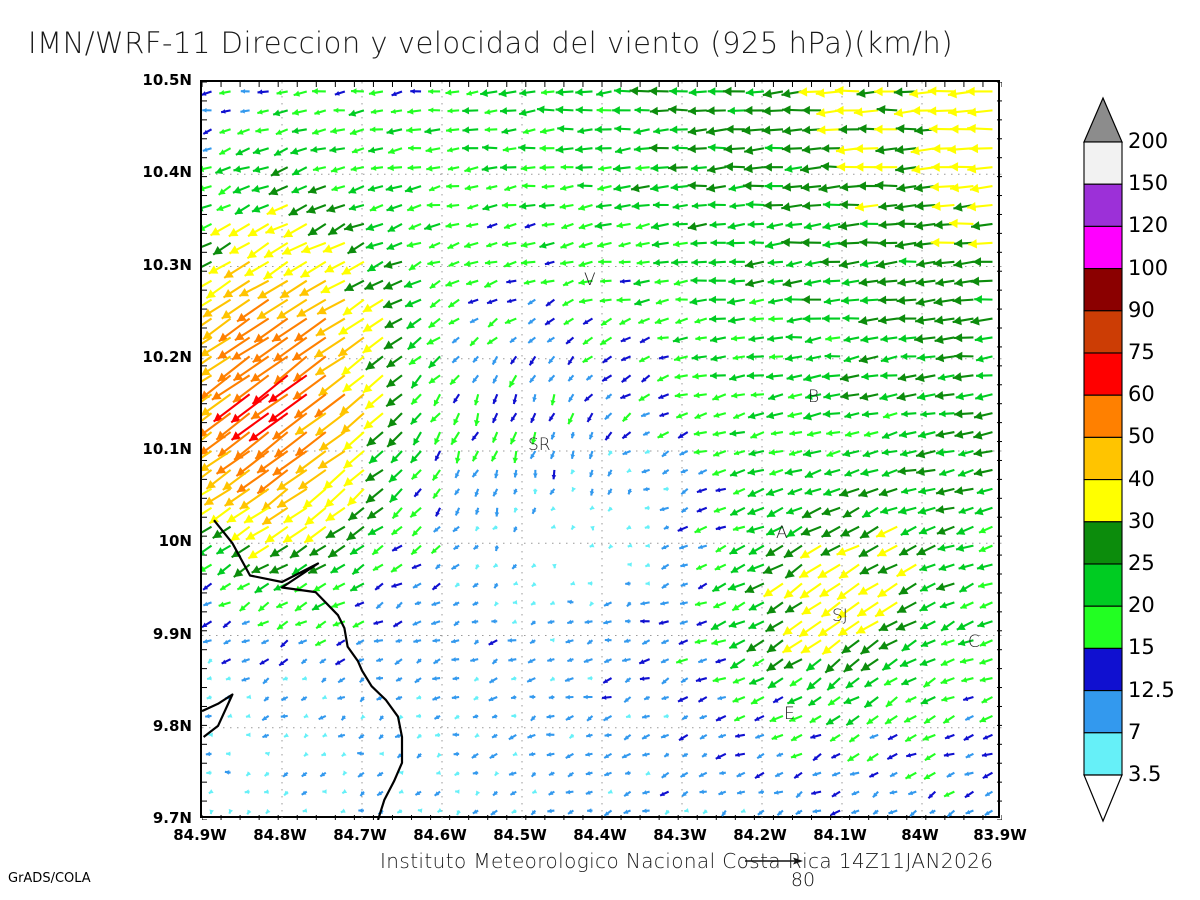  I want to click on colorbar-segment, so click(1103, 290).